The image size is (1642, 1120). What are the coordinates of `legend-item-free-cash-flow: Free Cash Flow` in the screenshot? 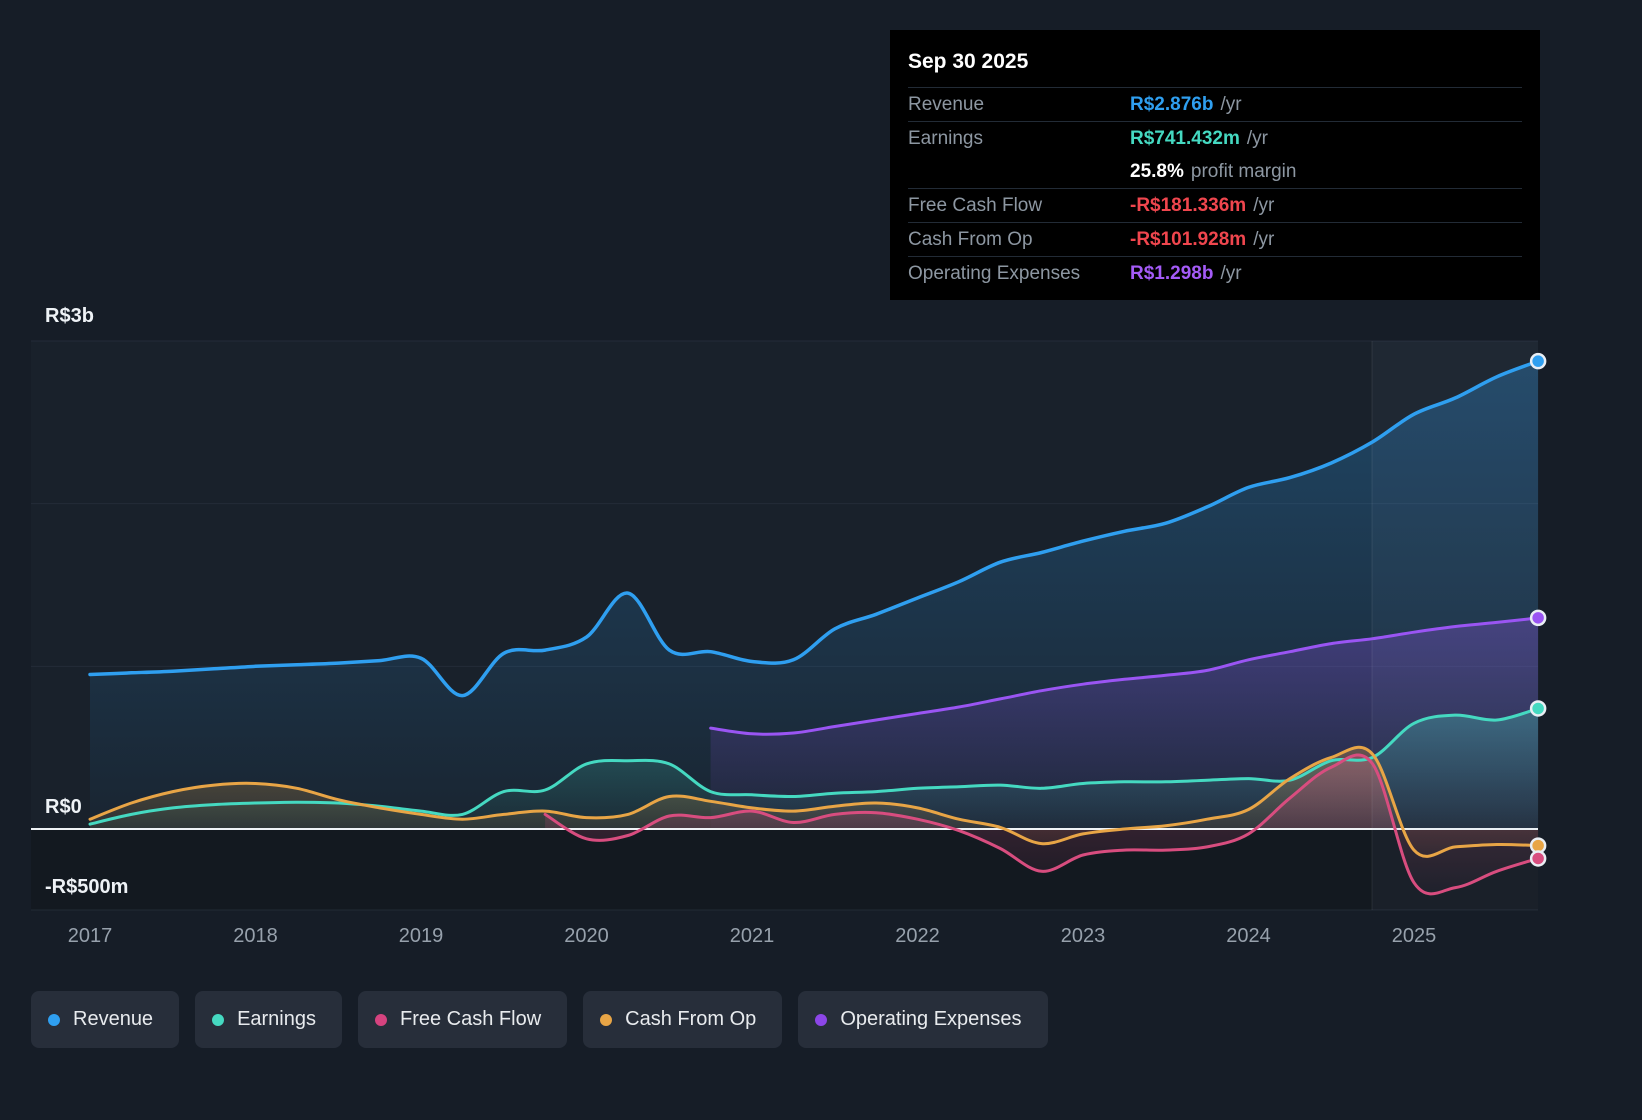 It's located at (463, 1019).